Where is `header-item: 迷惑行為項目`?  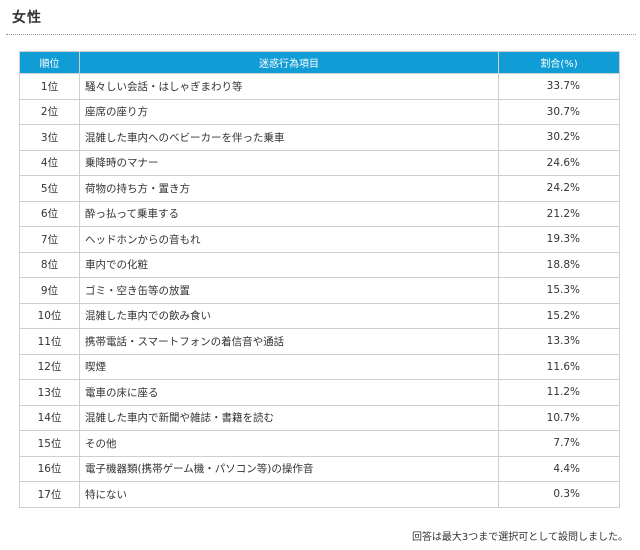
header-item: 迷惑行為項目 is located at coordinates (289, 62).